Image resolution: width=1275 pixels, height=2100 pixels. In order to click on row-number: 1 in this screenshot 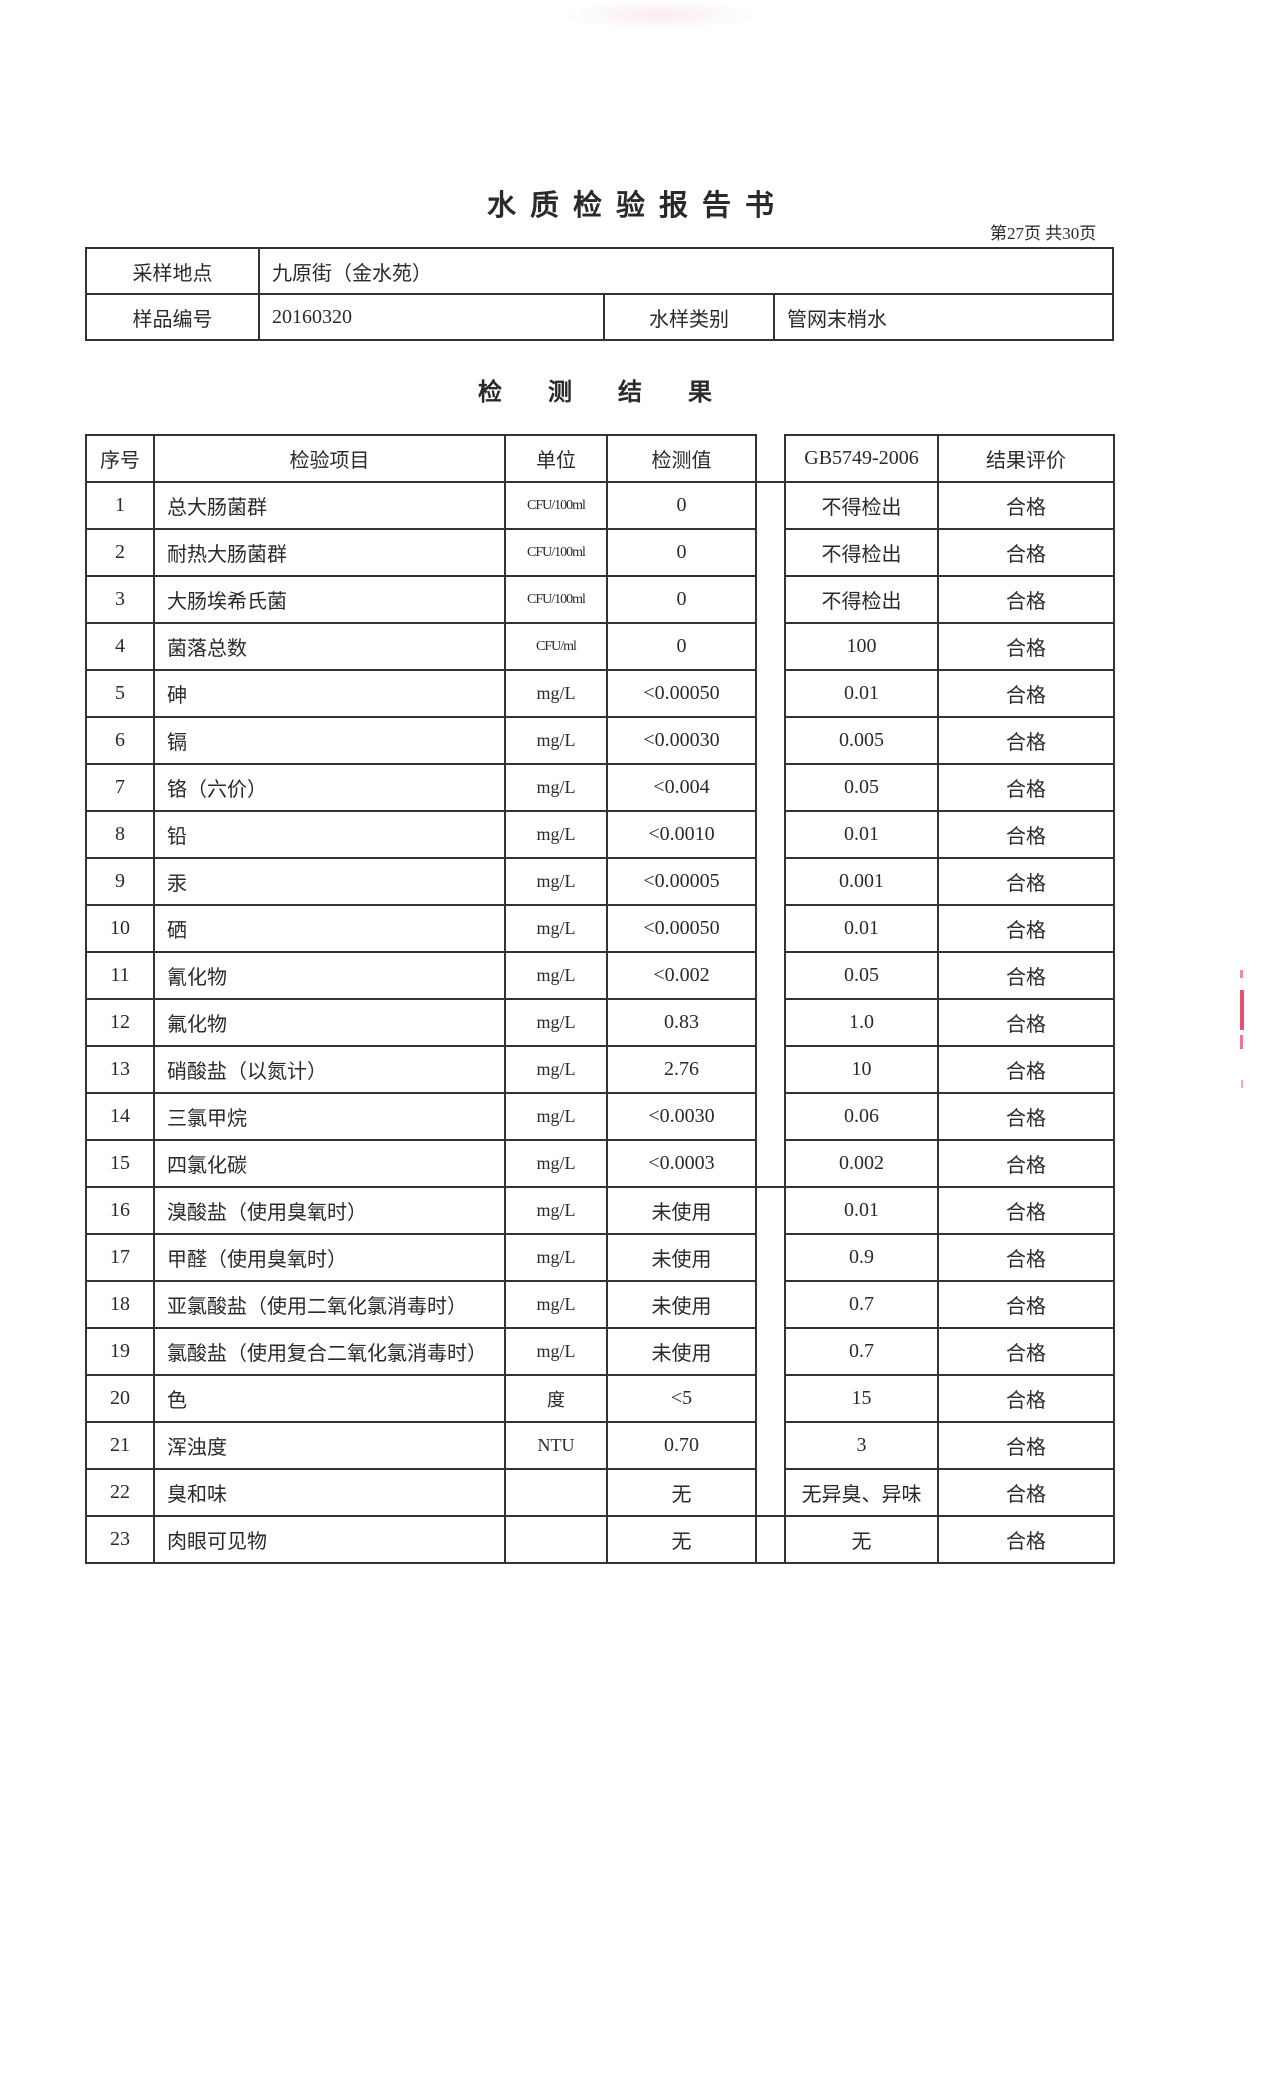, I will do `click(120, 505)`.